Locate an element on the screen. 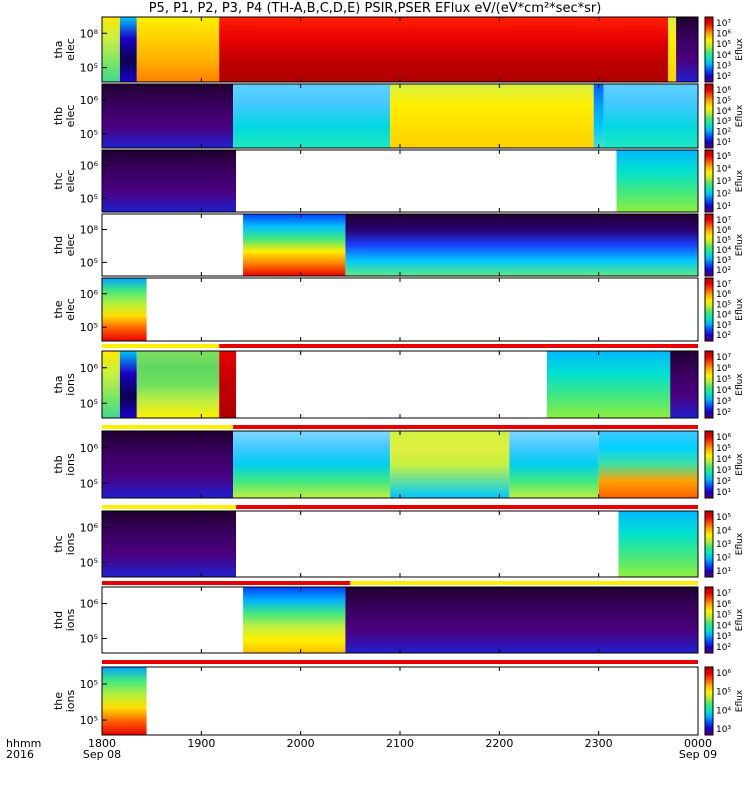 The height and width of the screenshot is (800, 750). x-tick-label: 0000 is located at coordinates (698, 743).